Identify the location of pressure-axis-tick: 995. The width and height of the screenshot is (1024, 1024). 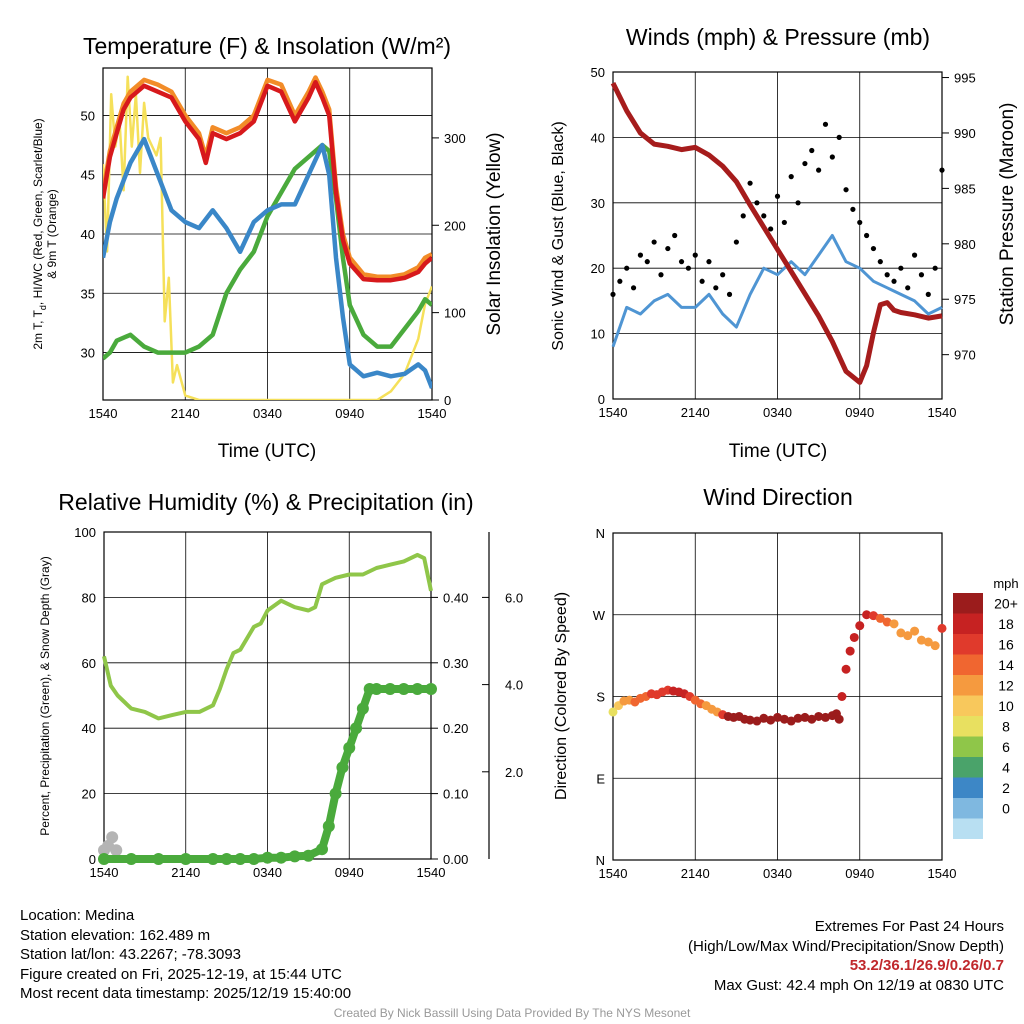
(965, 78).